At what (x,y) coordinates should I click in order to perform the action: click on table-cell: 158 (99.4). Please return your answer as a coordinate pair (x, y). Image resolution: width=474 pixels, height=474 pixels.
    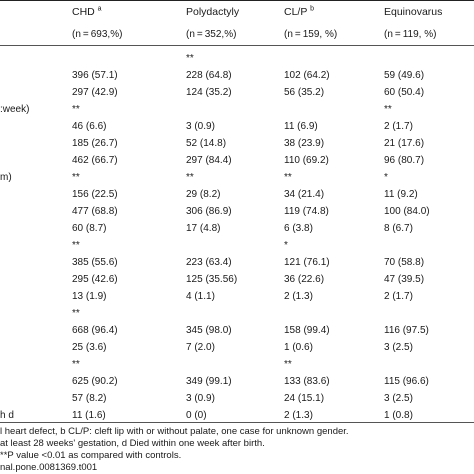
    Looking at the image, I should click on (307, 330).